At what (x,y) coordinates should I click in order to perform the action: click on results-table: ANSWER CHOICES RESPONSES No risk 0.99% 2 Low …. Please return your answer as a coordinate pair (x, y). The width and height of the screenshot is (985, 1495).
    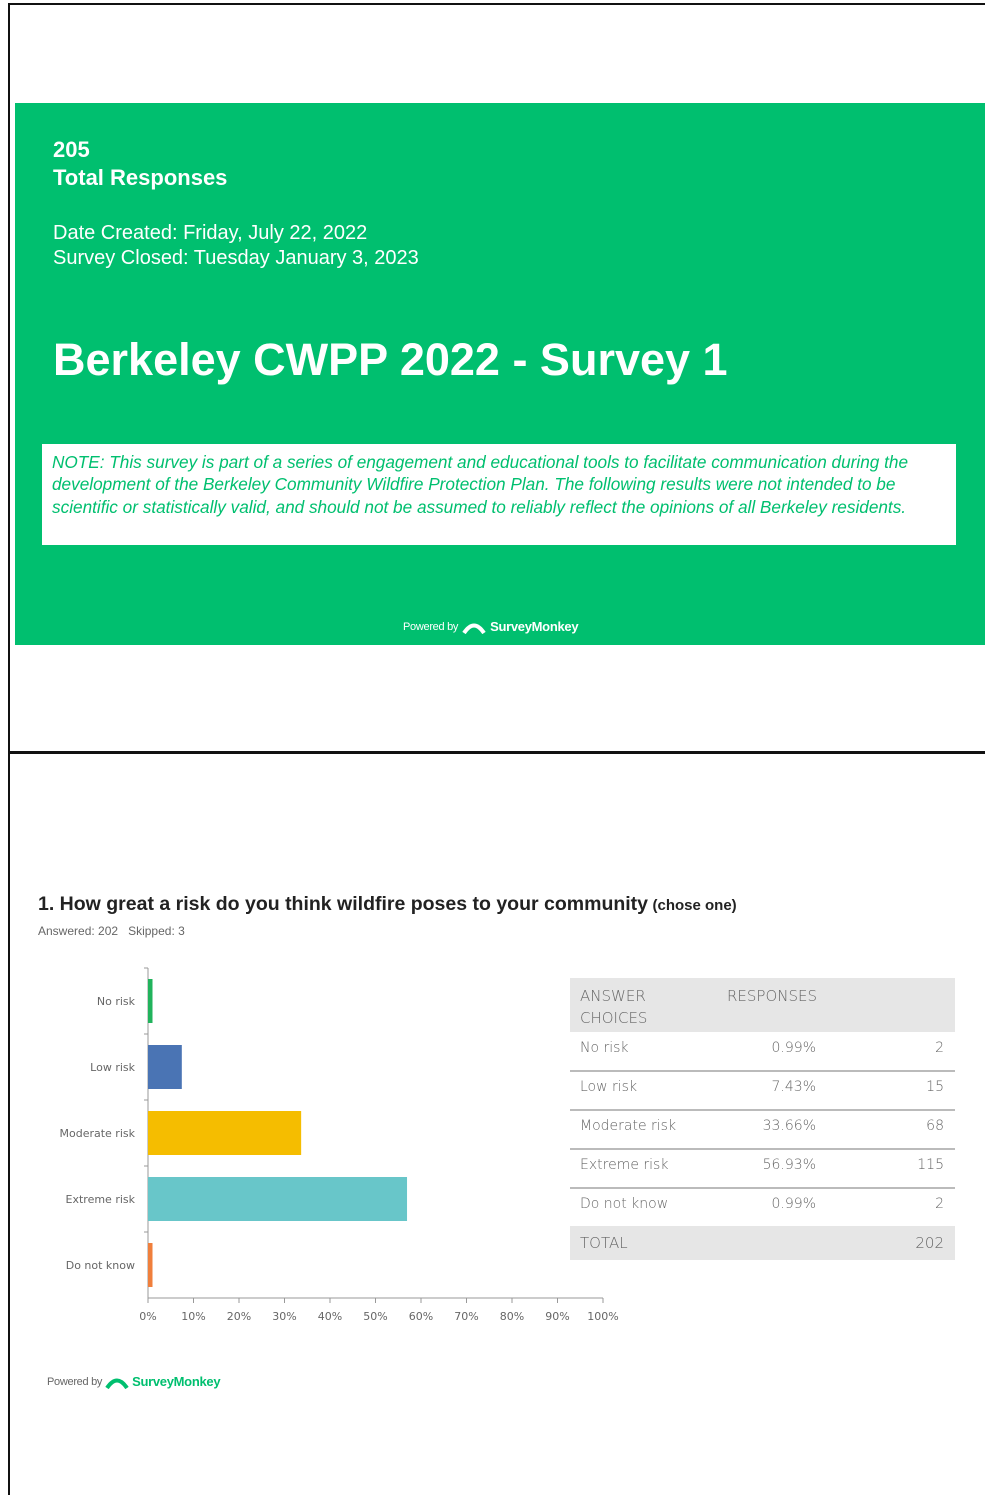
    Looking at the image, I should click on (762, 1119).